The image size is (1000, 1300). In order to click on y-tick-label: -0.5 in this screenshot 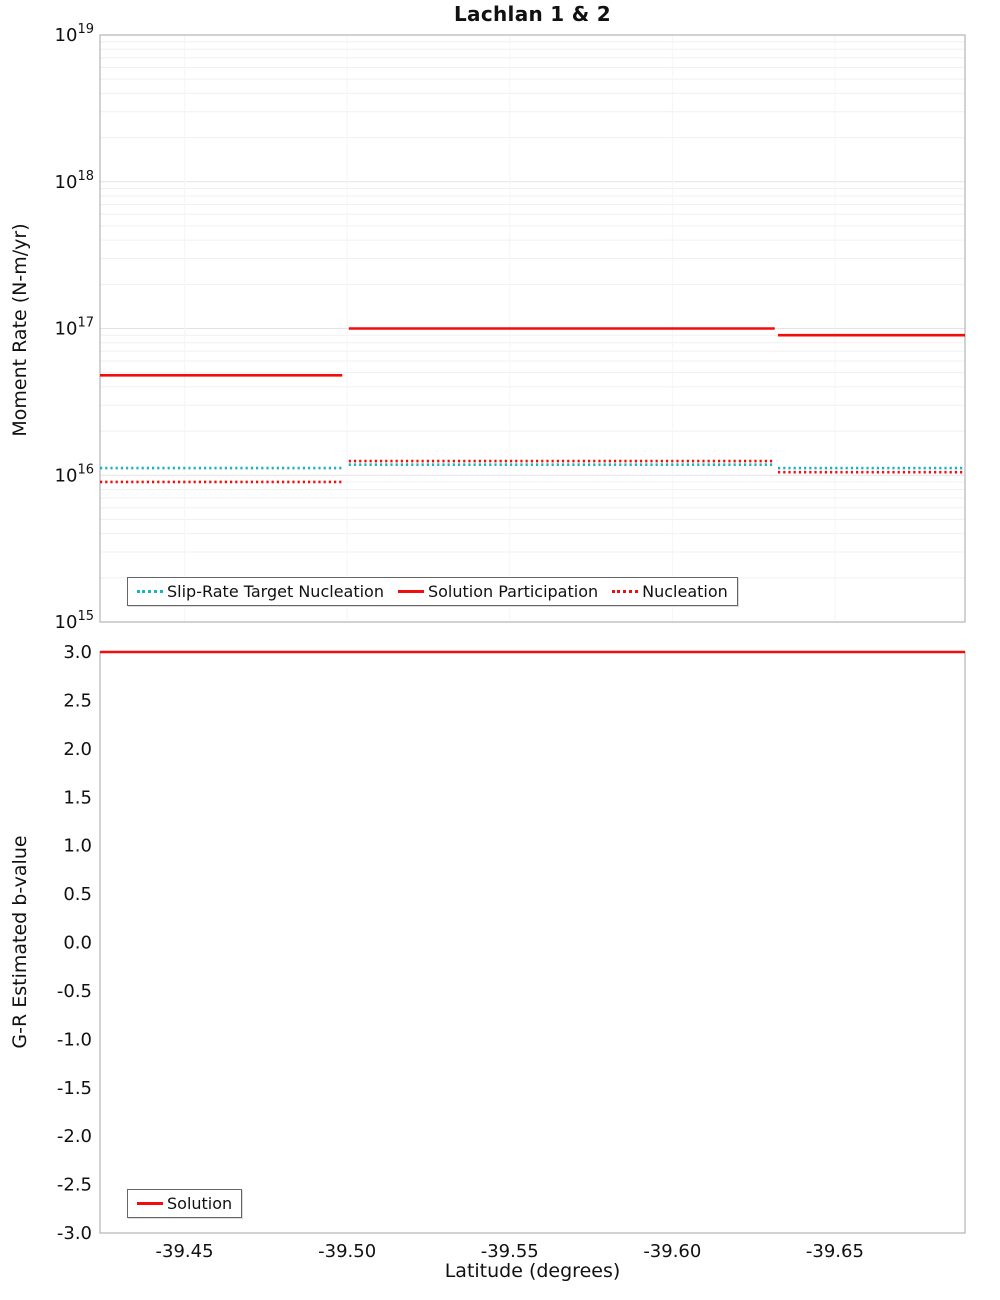, I will do `click(74, 991)`.